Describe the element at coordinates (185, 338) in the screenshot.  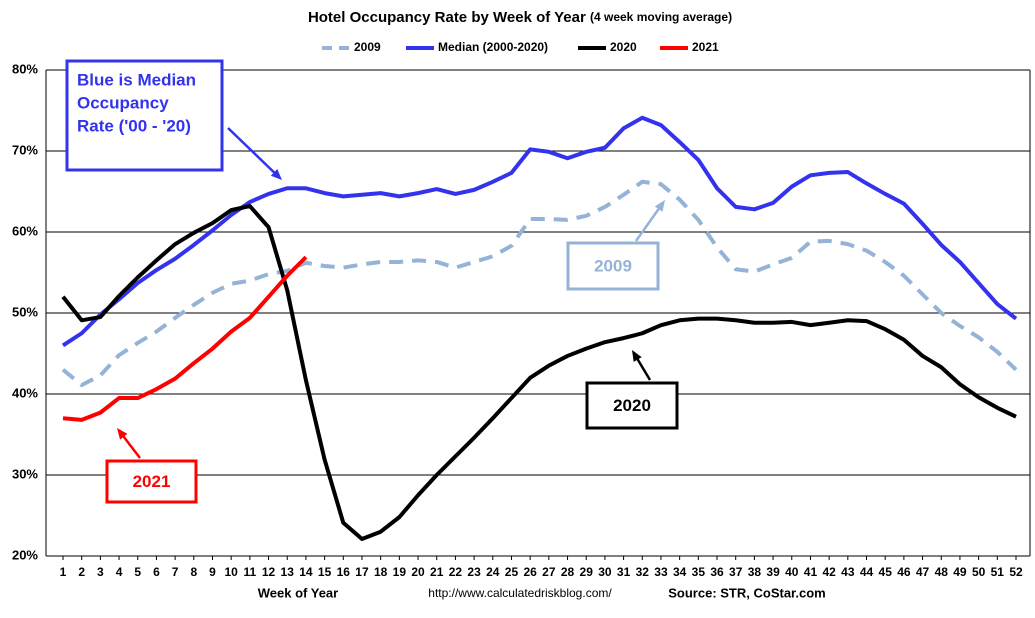
I see `series-line` at that location.